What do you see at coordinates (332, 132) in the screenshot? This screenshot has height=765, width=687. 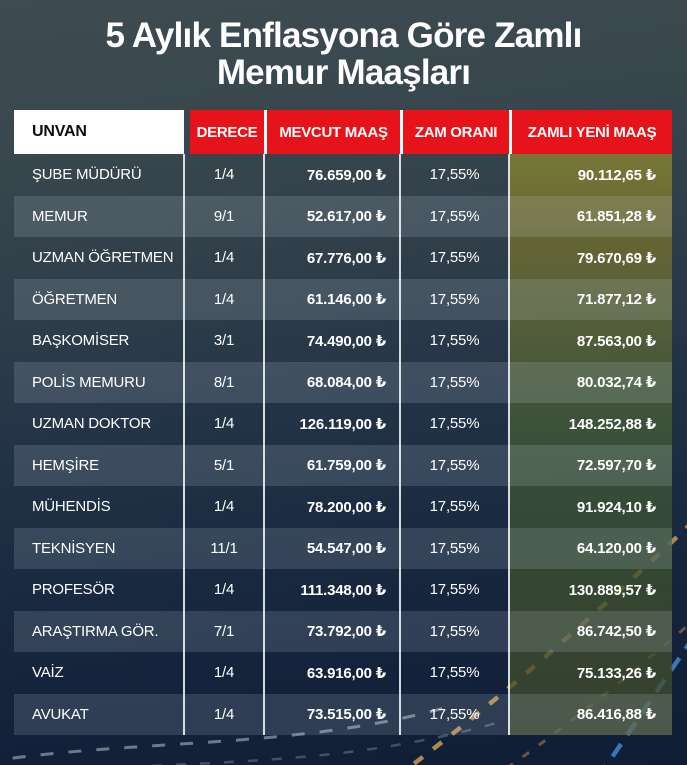 I see `column-header-mevcut-maas: MEVCUT MAAŞ` at bounding box center [332, 132].